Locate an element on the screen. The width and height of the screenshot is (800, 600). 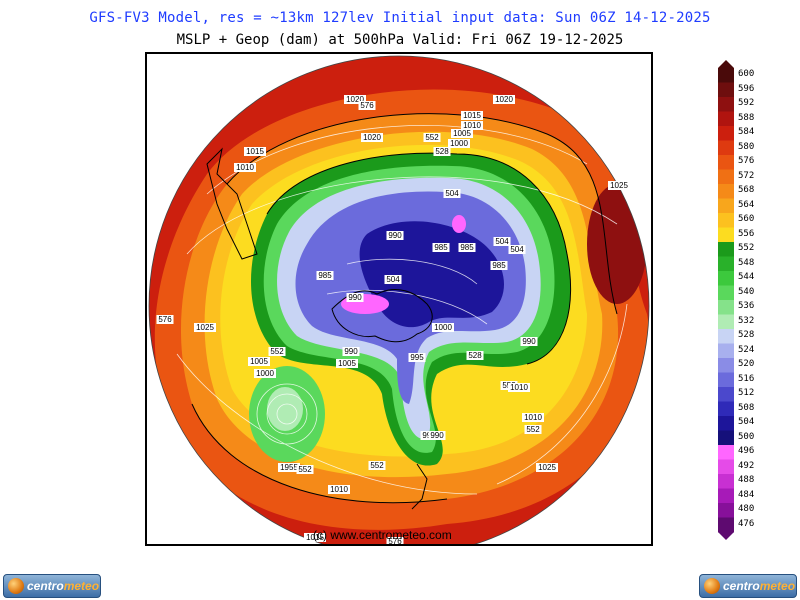
contour-label: 1010 is located at coordinates (472, 125).